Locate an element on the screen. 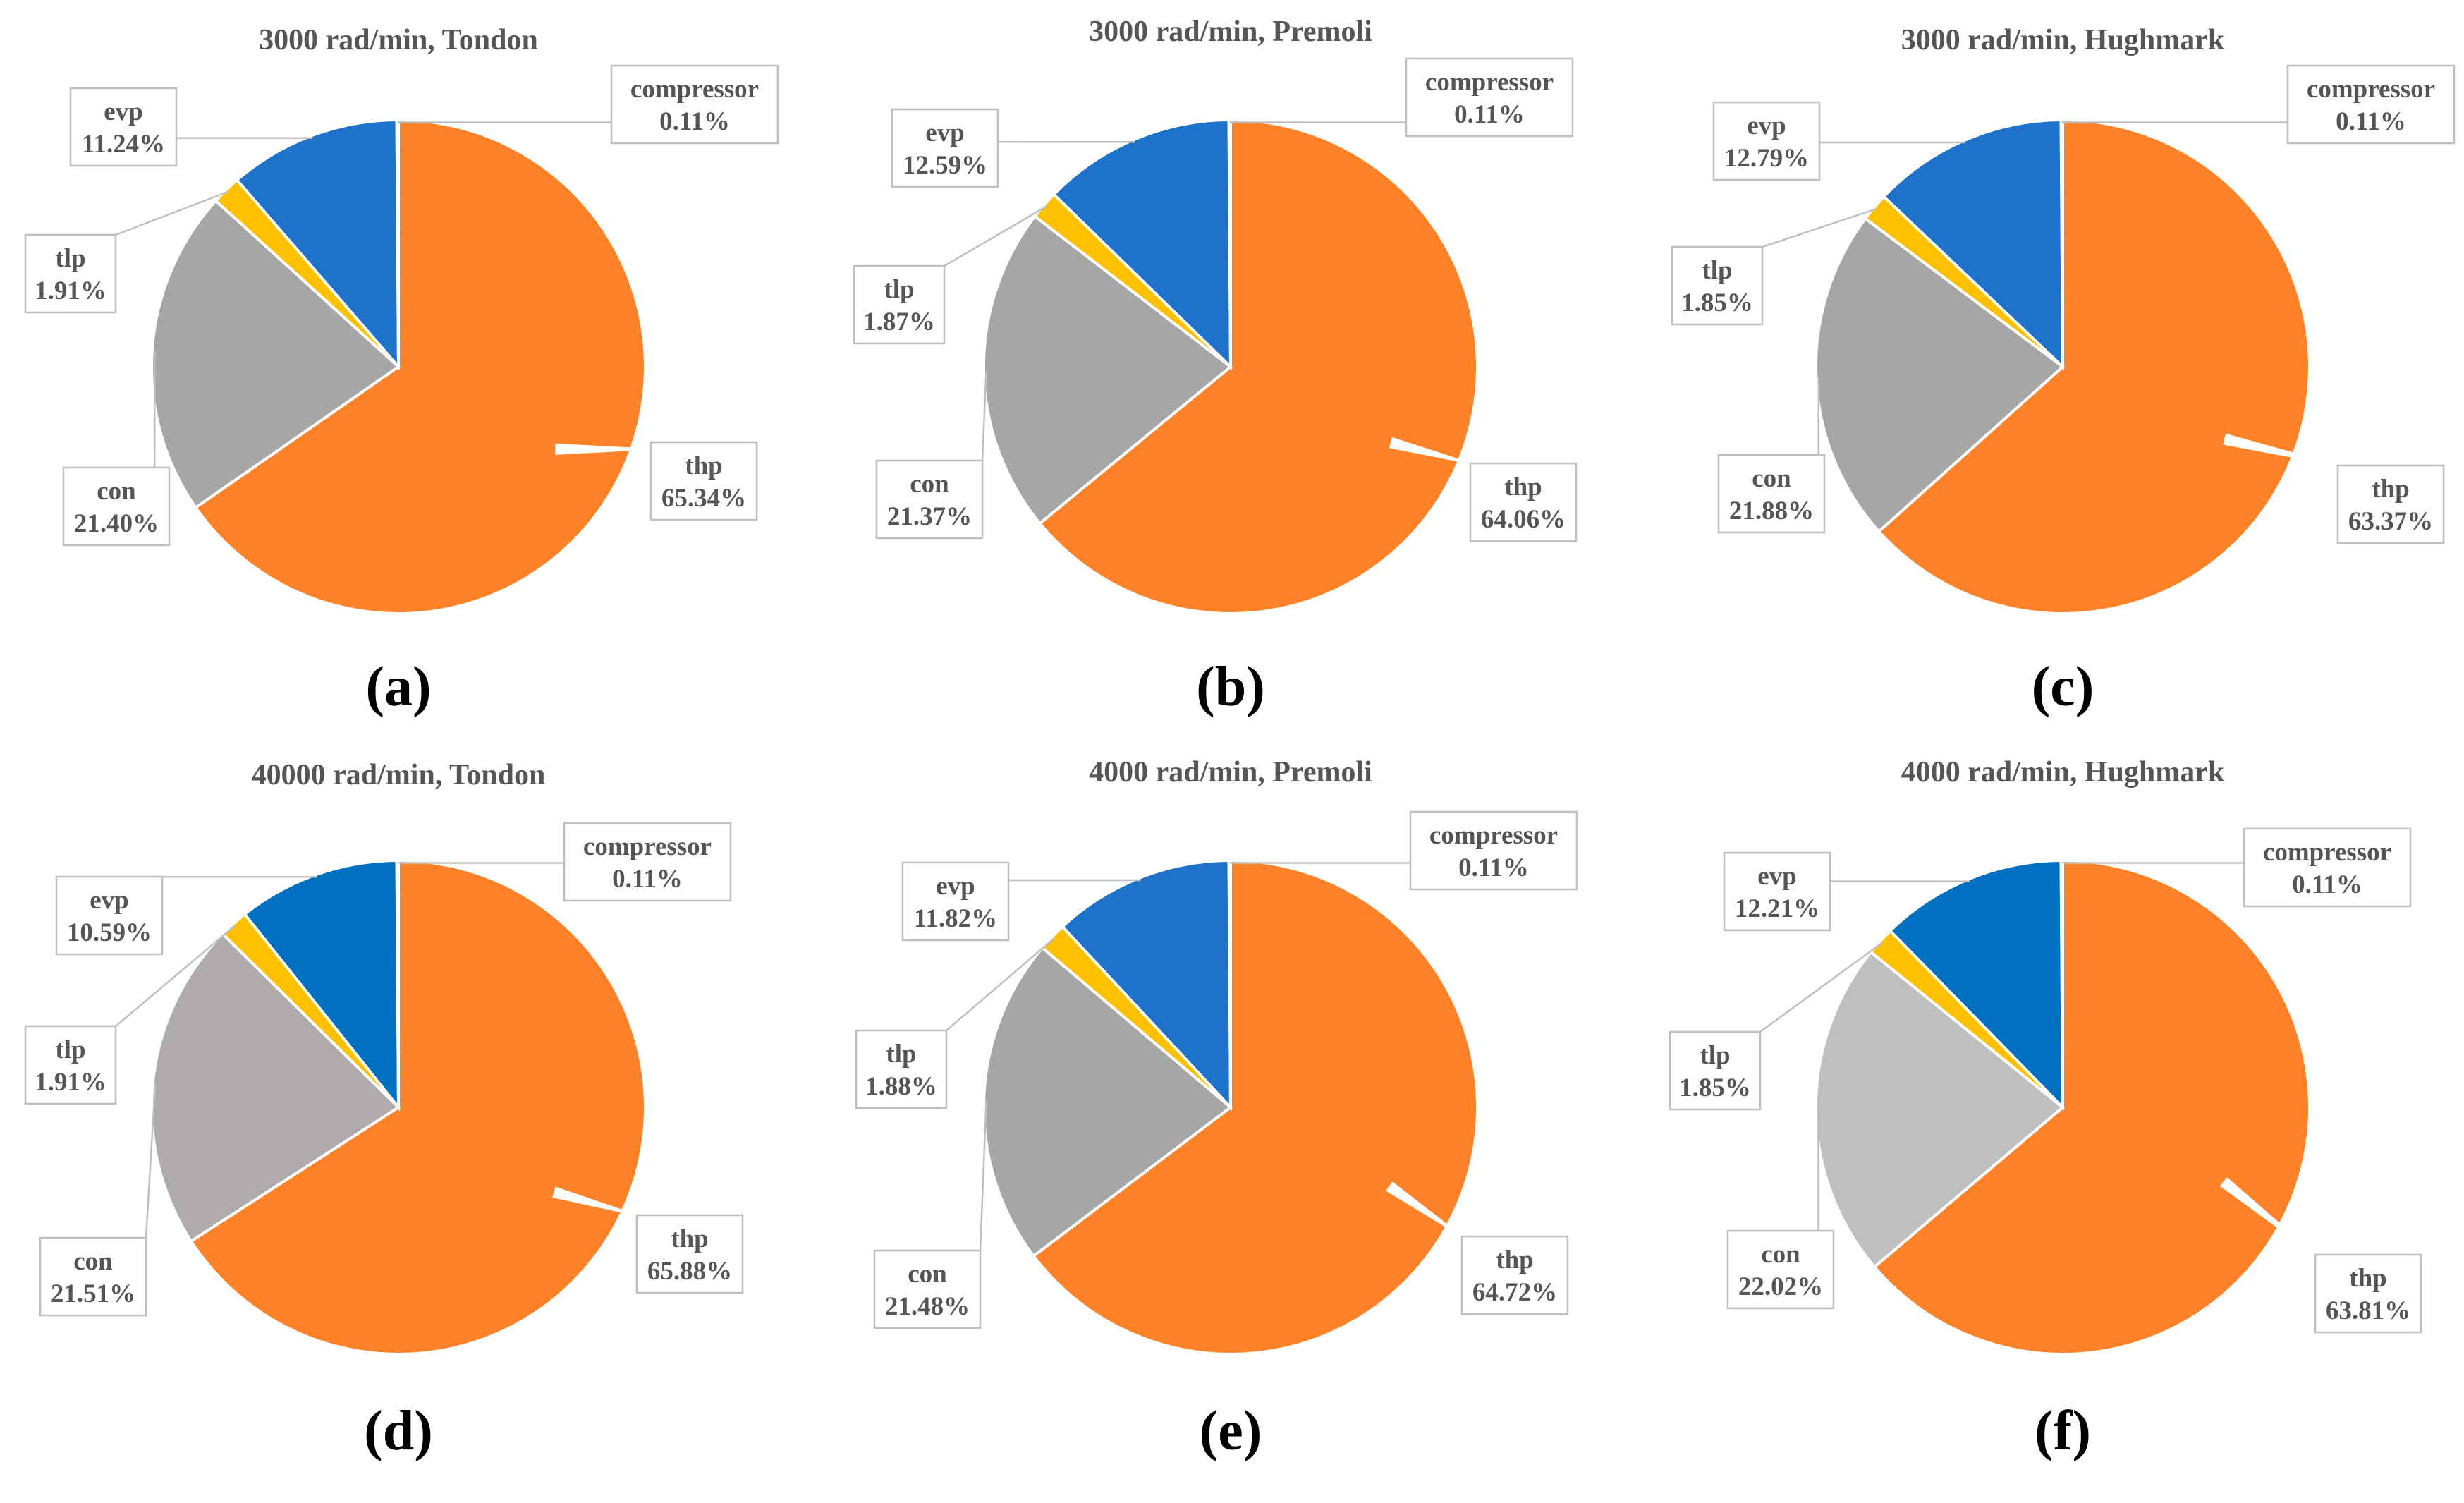 This screenshot has width=2464, height=1503. panel-label: (b) is located at coordinates (1231, 687).